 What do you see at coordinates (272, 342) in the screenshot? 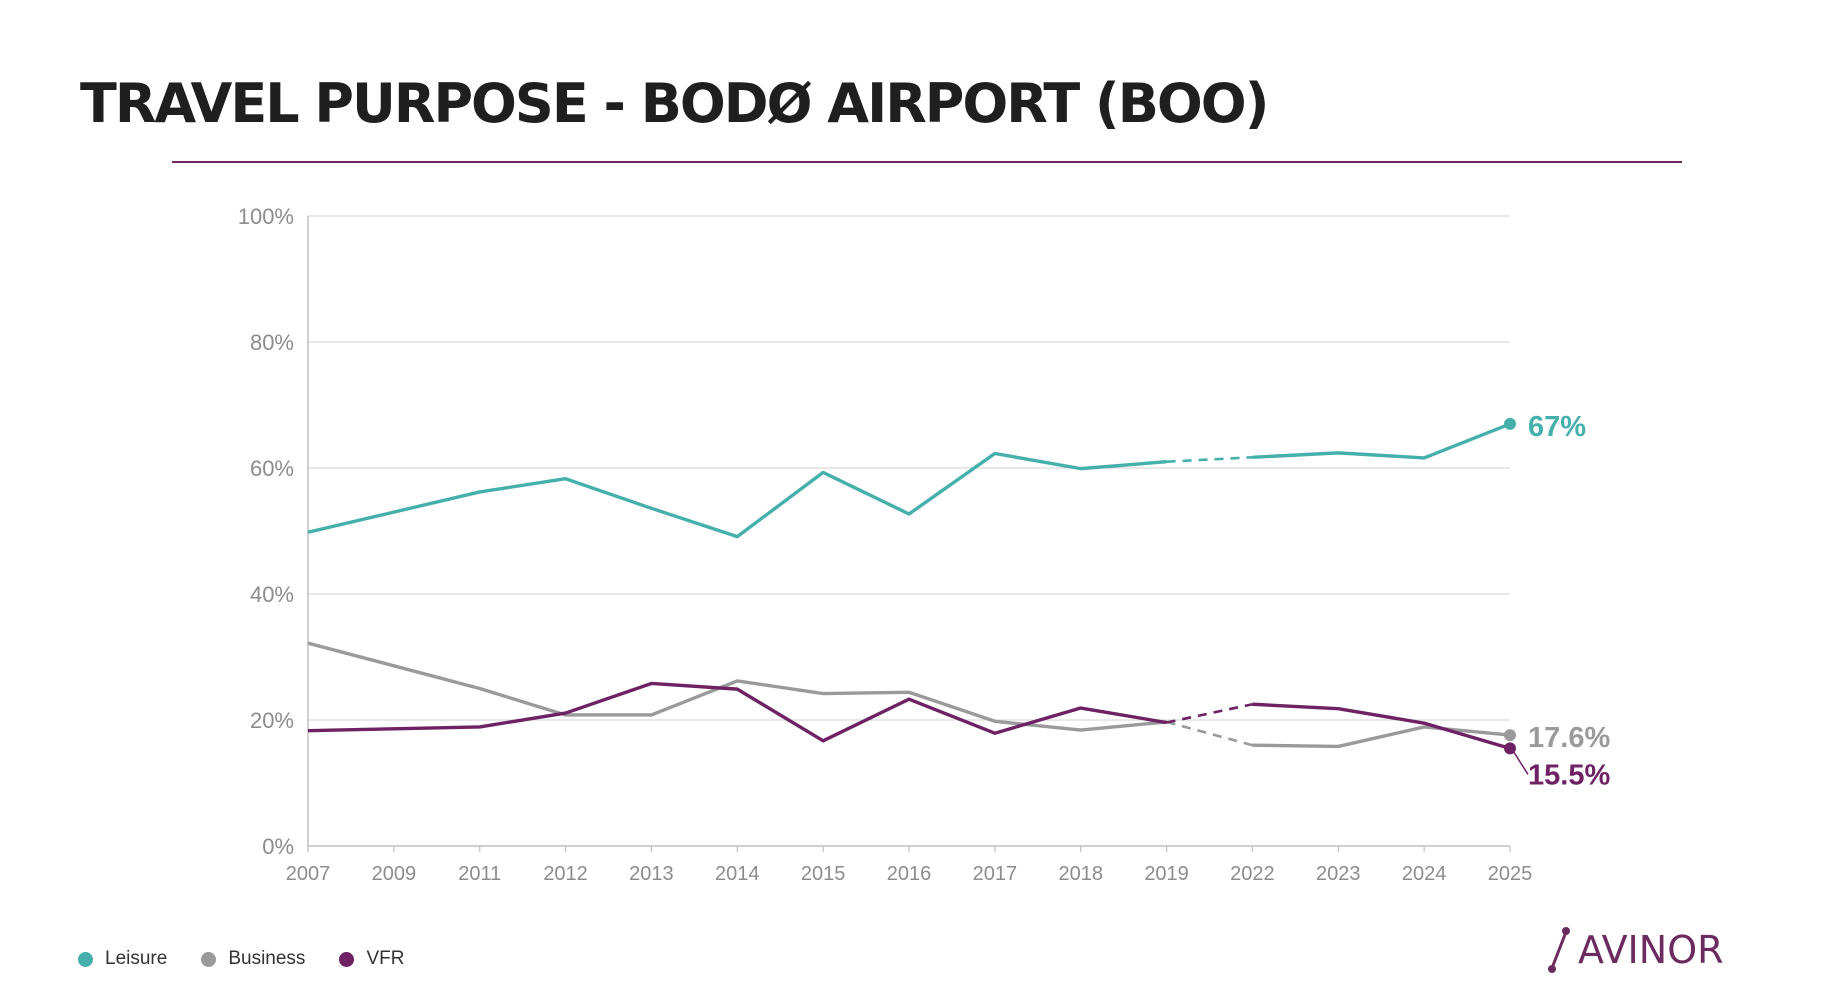
I see `y-tick-label: 80%` at bounding box center [272, 342].